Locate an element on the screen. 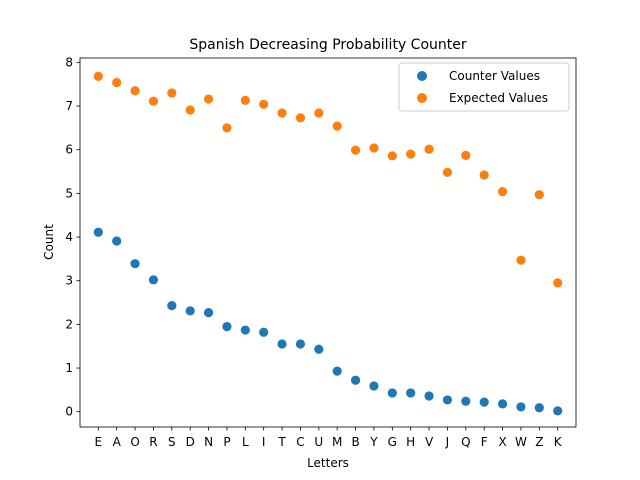 This screenshot has width=640, height=480. y-tick-label: 3 is located at coordinates (69, 281).